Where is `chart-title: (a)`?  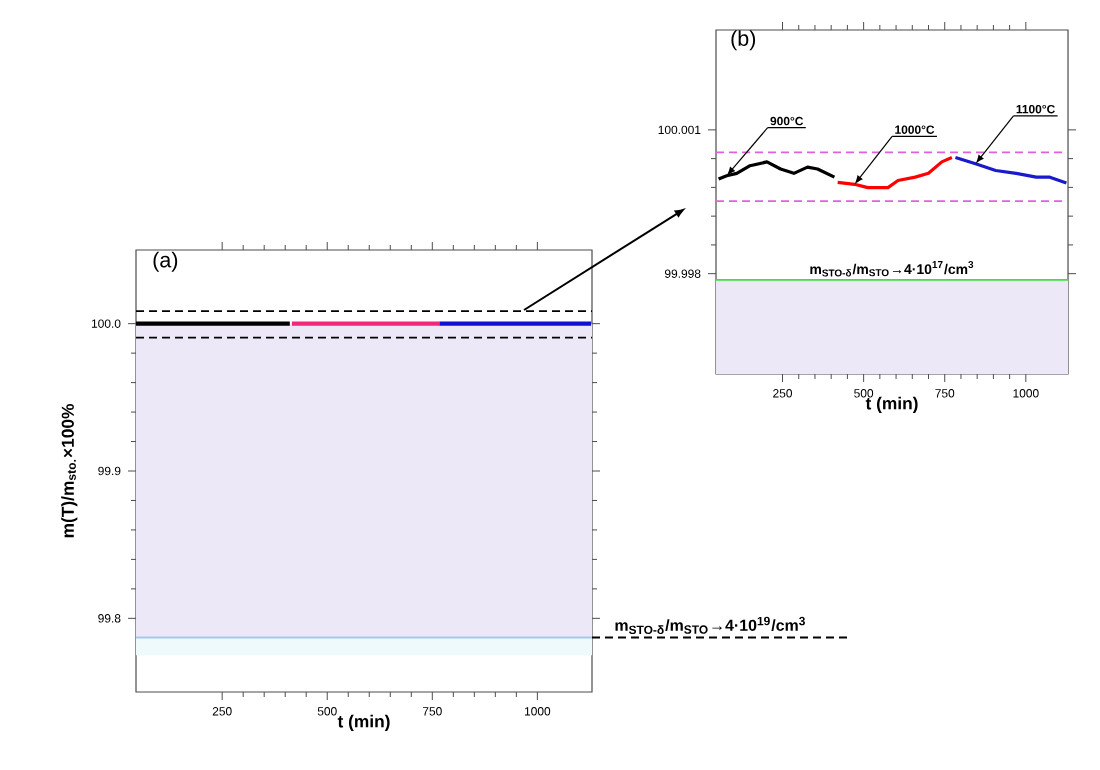 chart-title: (a) is located at coordinates (165, 261).